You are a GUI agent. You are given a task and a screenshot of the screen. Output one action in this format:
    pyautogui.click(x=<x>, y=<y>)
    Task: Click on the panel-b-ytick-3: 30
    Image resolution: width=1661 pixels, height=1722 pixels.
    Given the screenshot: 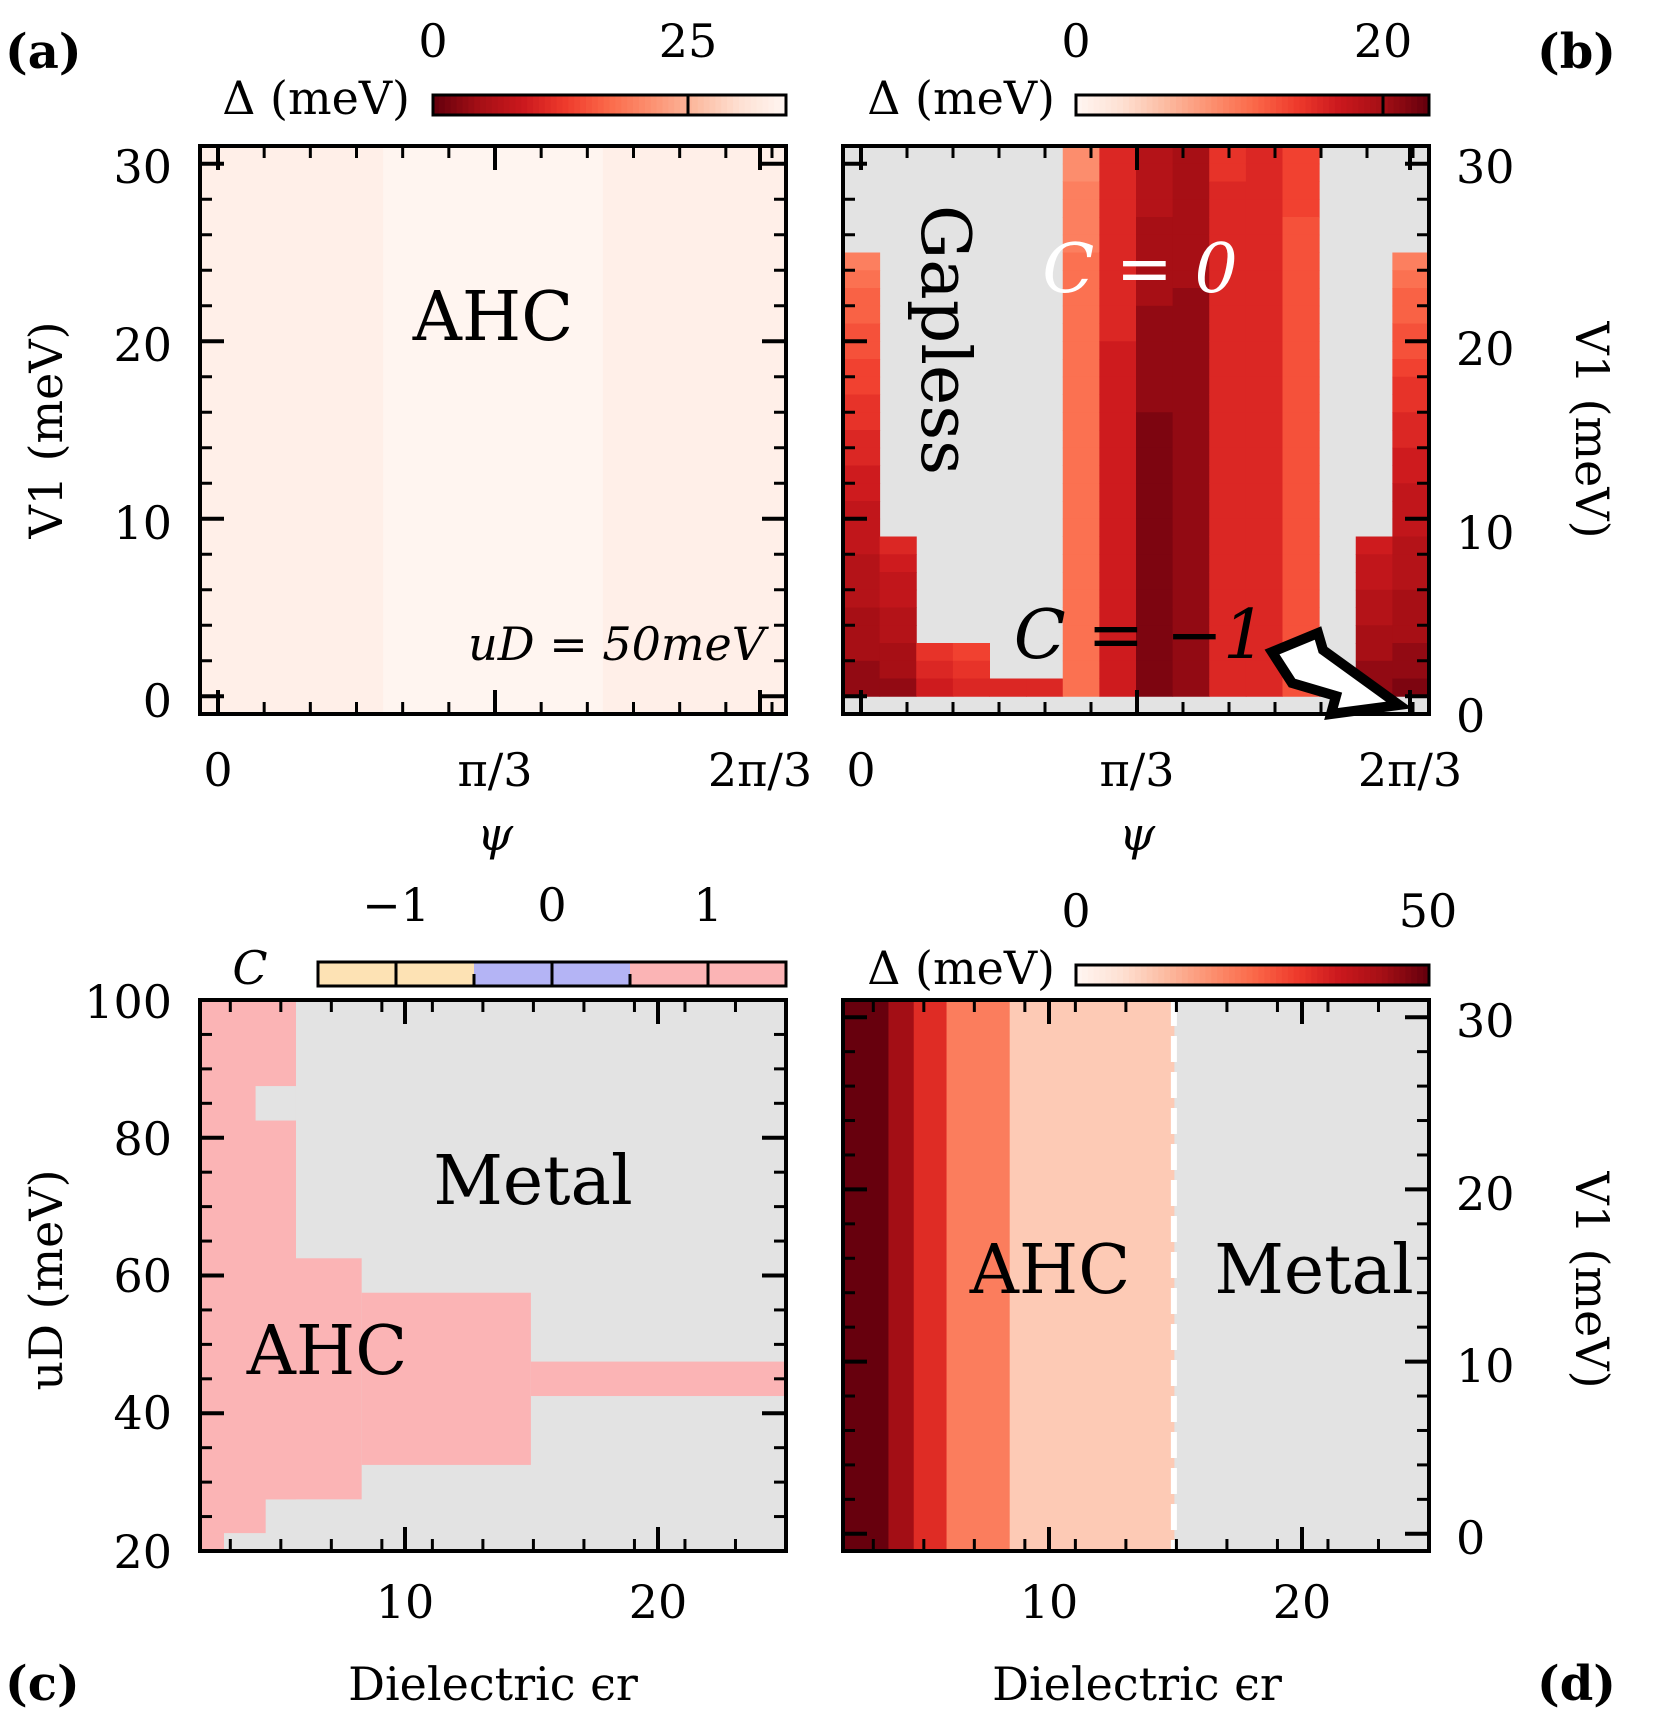 What is the action you would take?
    pyautogui.click(x=1485, y=167)
    